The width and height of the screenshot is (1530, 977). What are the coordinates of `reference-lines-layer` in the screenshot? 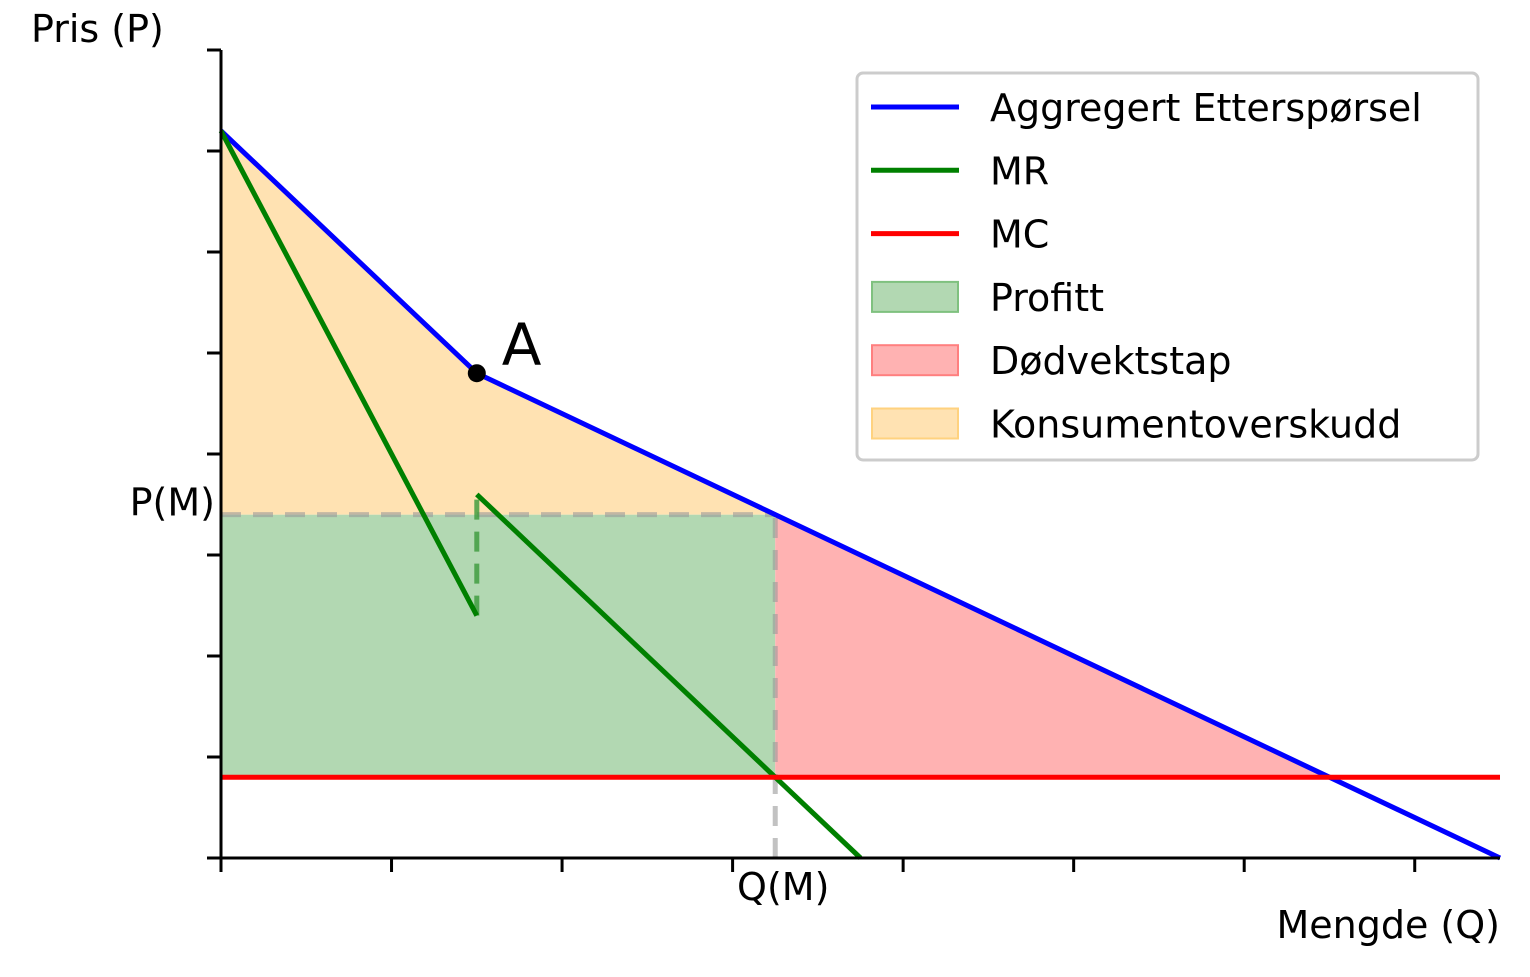 It's located at (499, 676).